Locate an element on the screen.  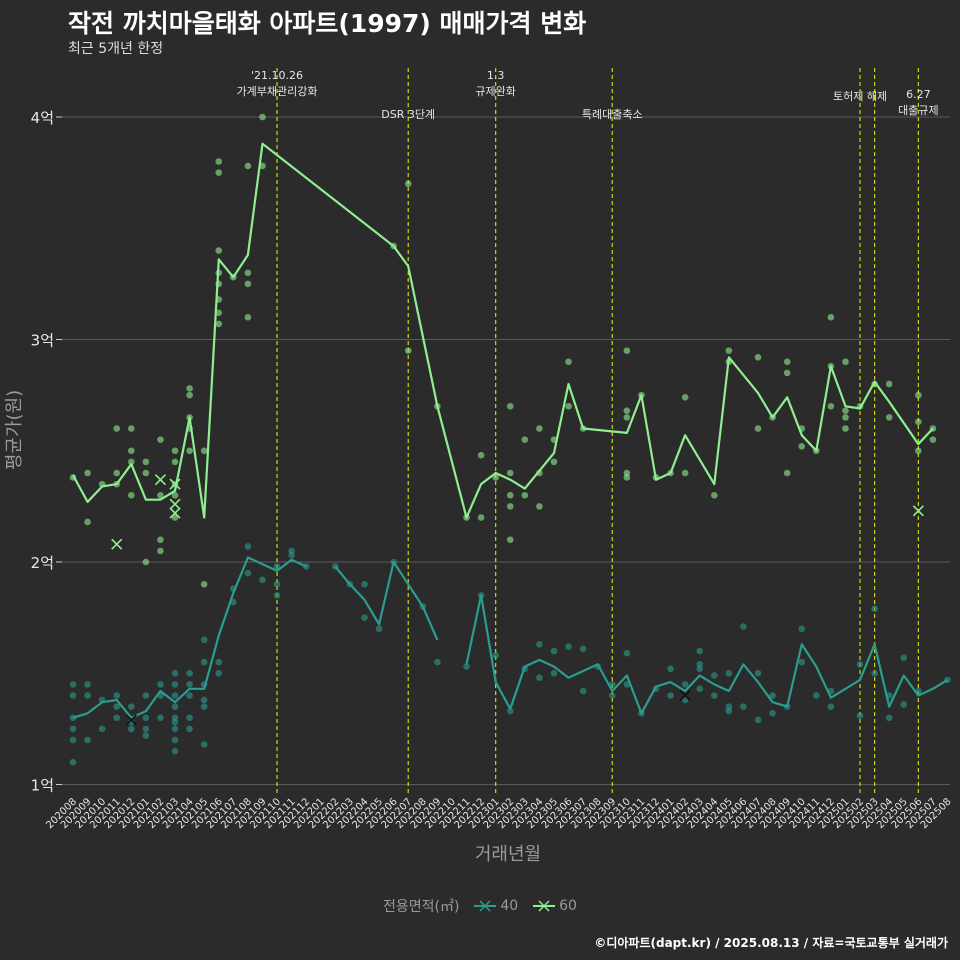
event-label: DSR 3단계 is located at coordinates (408, 114).